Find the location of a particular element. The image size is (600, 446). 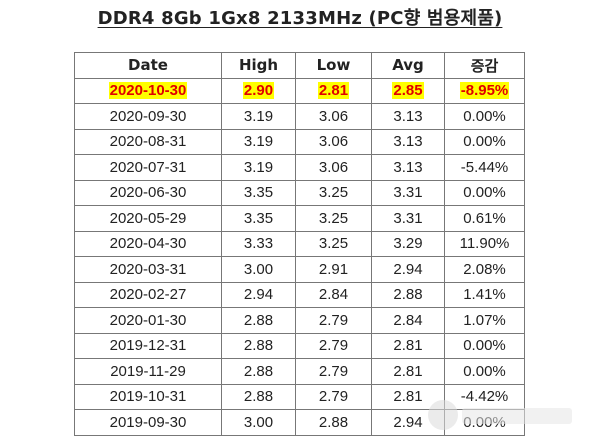

header-low: Low is located at coordinates (333, 65).